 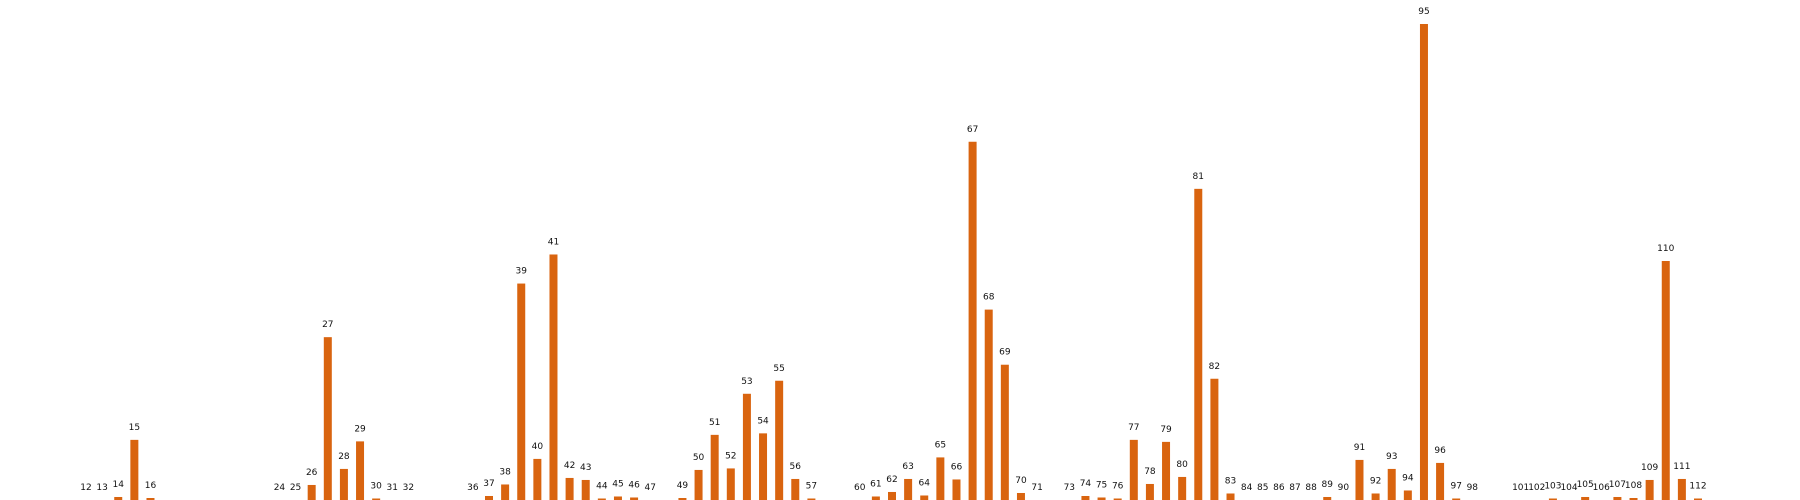 I want to click on bar-label-93: 93, so click(x=1391, y=457).